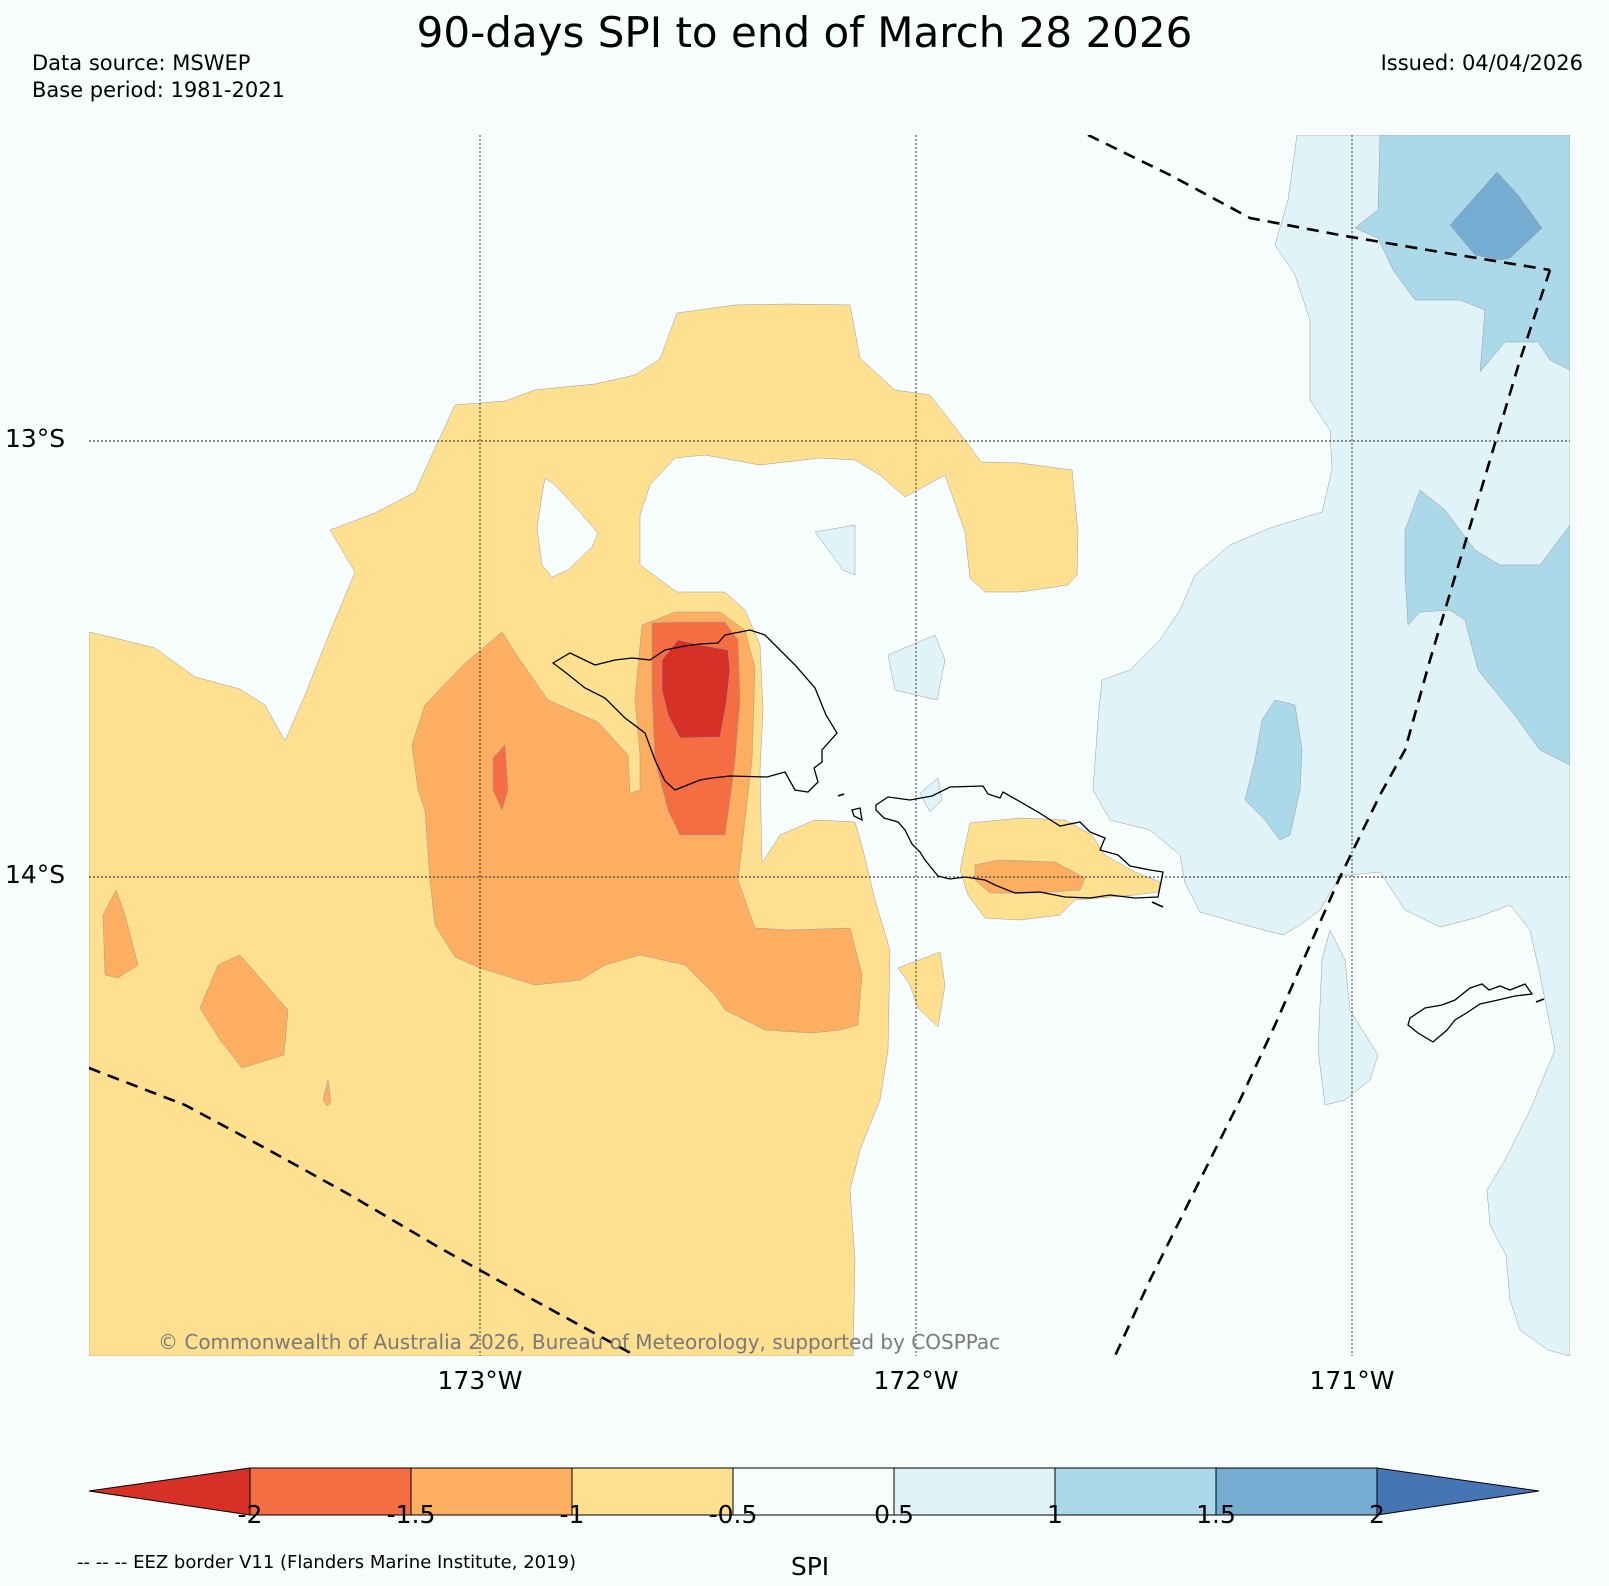  I want to click on dry-zone-east-shelf, so click(921, 989).